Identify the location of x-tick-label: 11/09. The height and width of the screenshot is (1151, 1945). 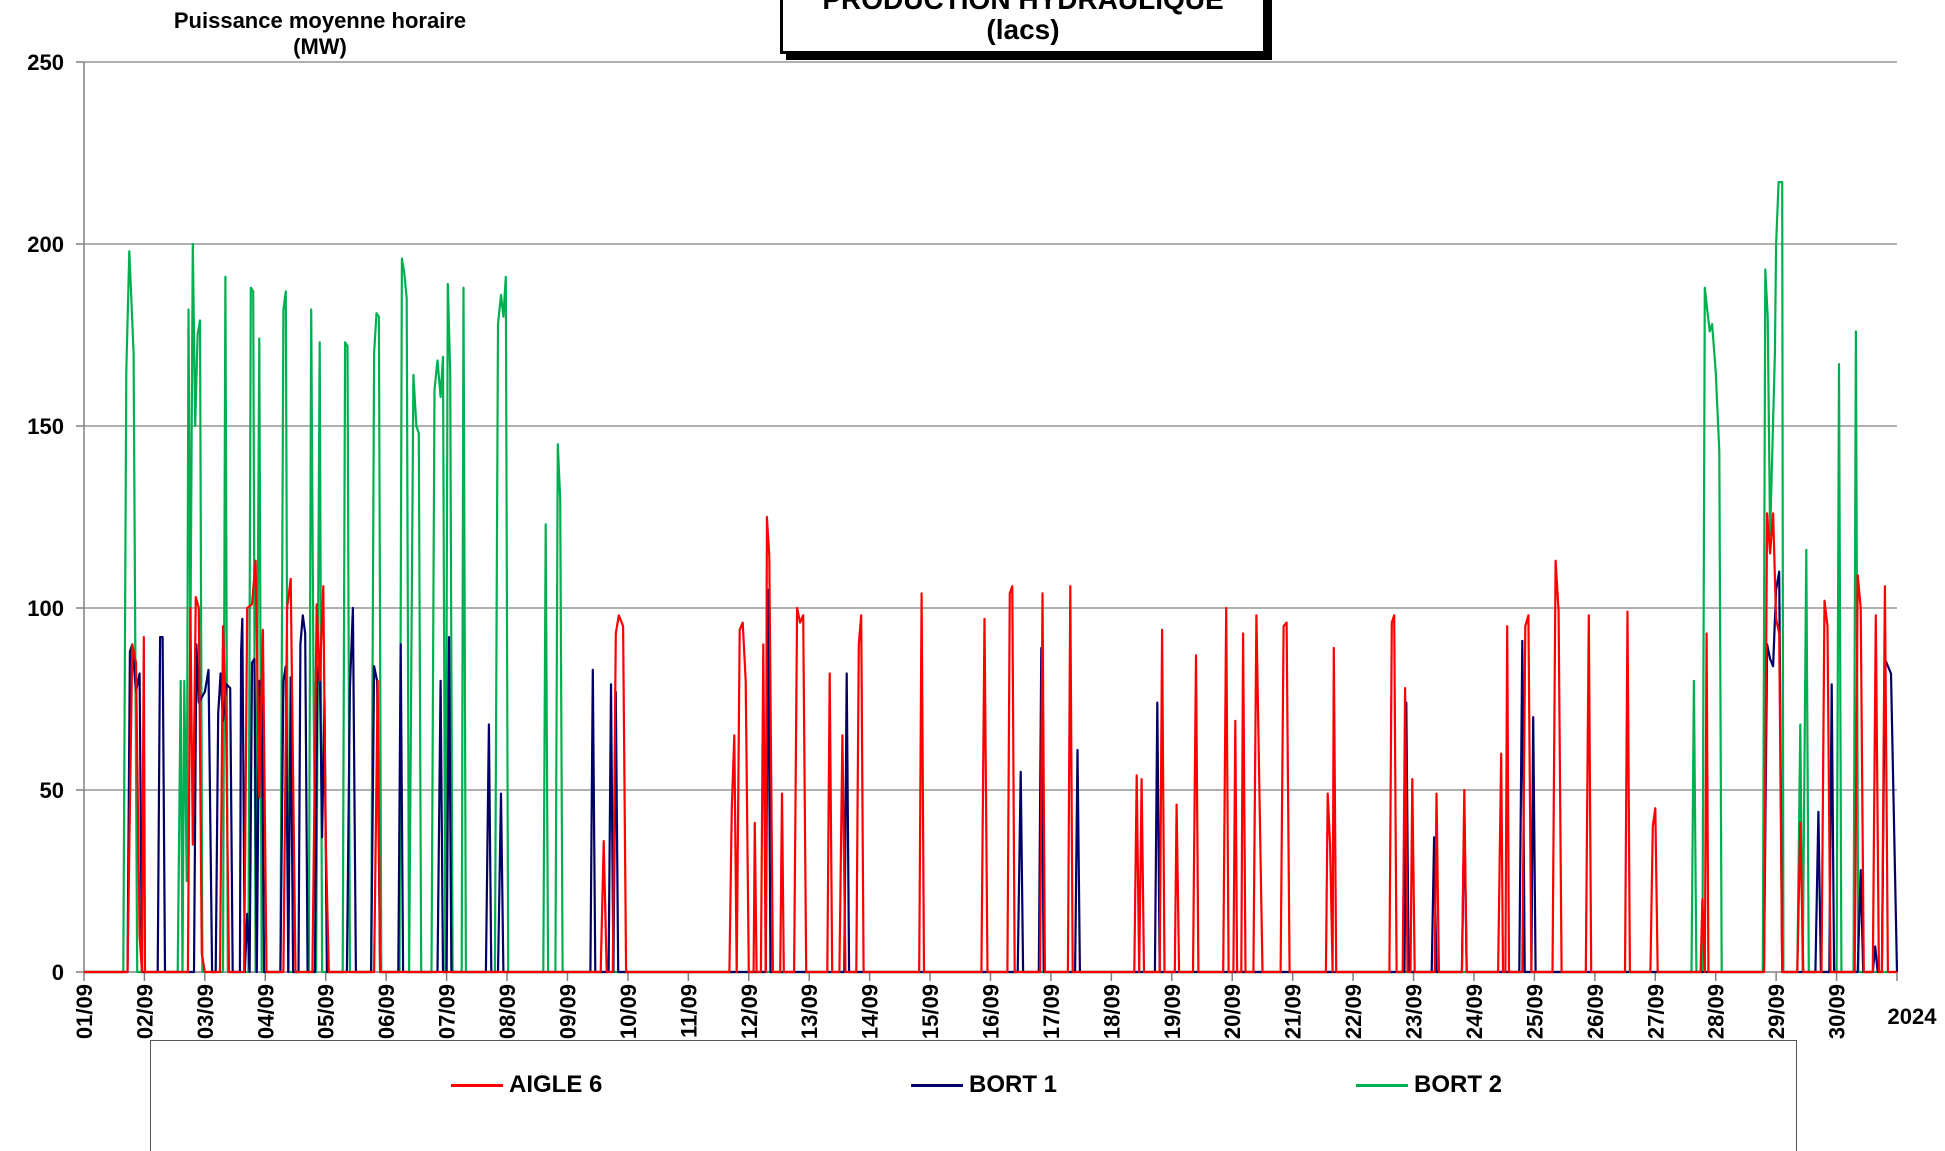
(688, 1011).